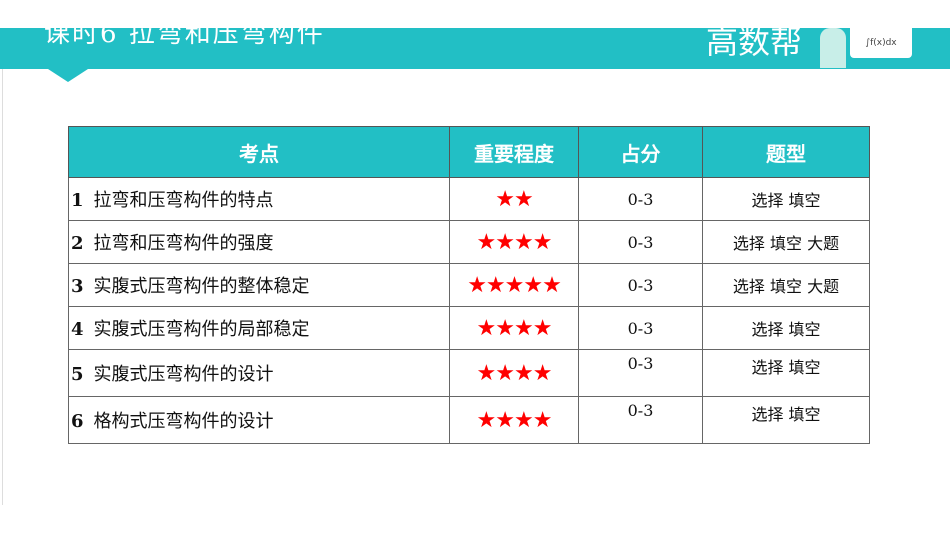 The height and width of the screenshot is (535, 950). I want to click on left-divider, so click(2, 287).